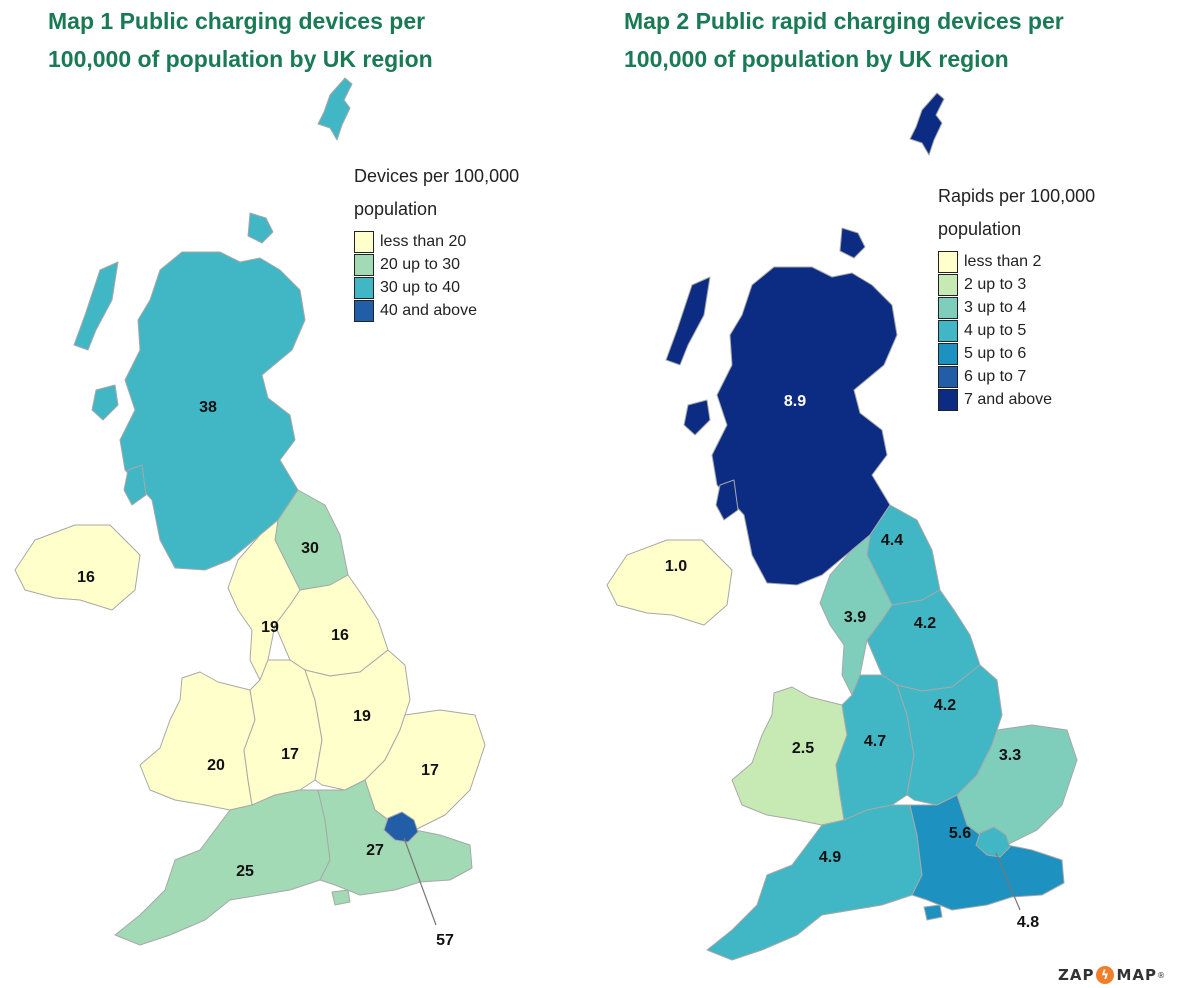 This screenshot has height=988, width=1200. What do you see at coordinates (469, 264) in the screenshot?
I see `legend-item: 20 up to 30` at bounding box center [469, 264].